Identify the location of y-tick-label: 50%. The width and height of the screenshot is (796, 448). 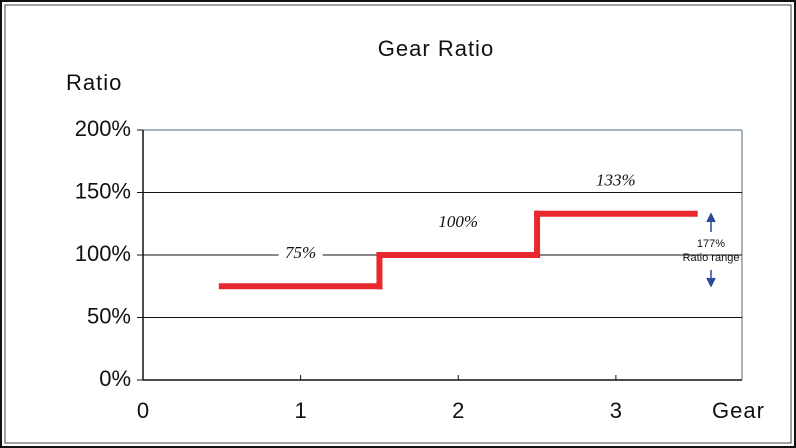
(109, 315).